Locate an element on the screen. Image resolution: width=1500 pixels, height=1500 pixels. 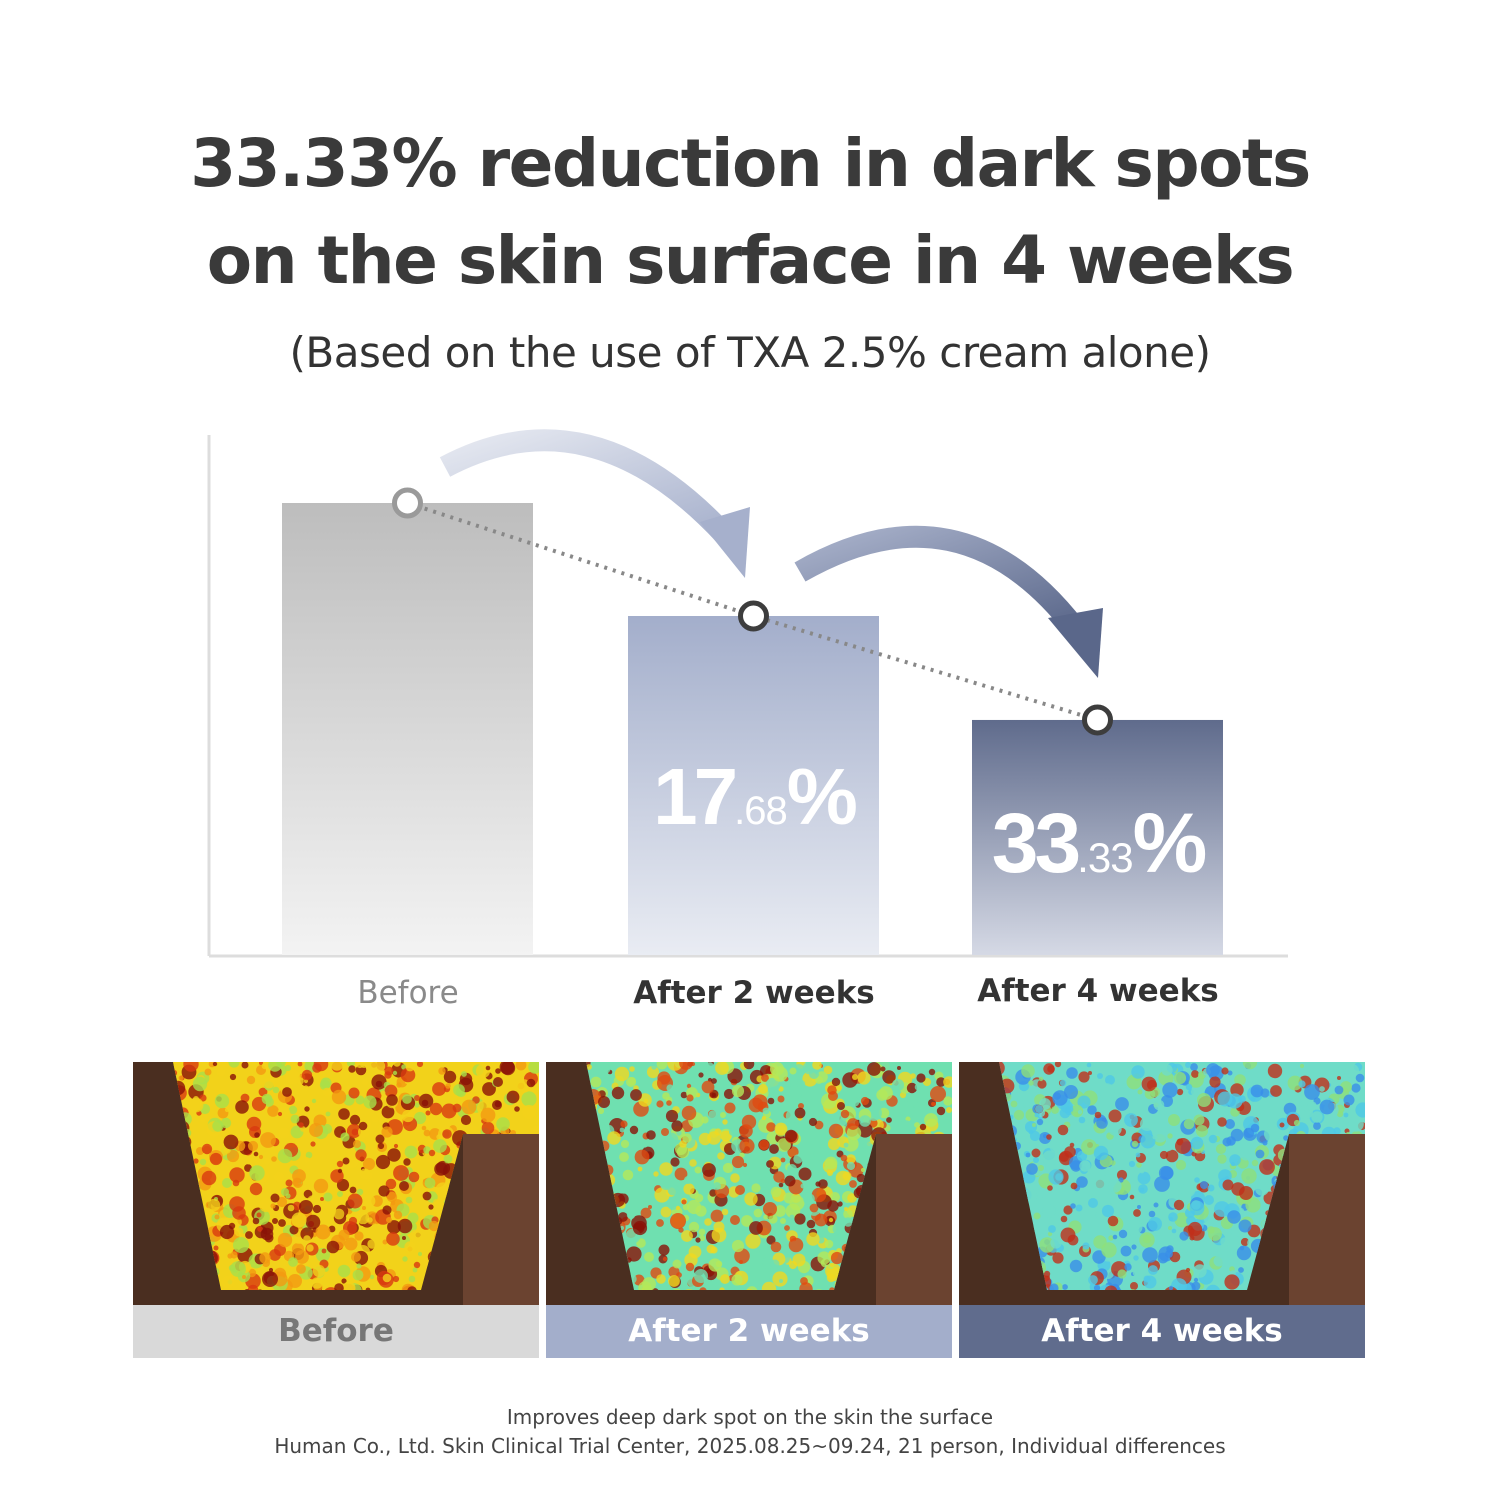
photo-panel-4-weeks: After 4 weeks is located at coordinates (1162, 1210).